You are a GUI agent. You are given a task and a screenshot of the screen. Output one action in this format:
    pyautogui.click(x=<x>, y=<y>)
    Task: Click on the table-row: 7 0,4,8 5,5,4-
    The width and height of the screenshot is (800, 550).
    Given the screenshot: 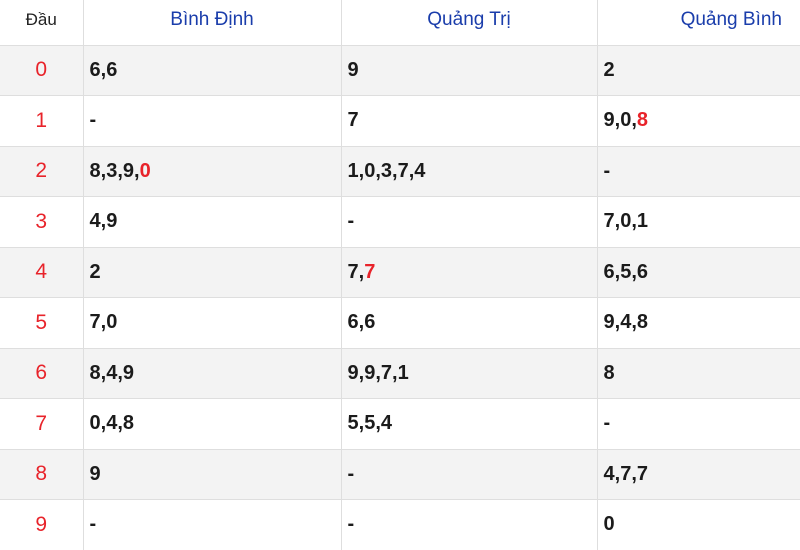 What is the action you would take?
    pyautogui.click(x=400, y=424)
    